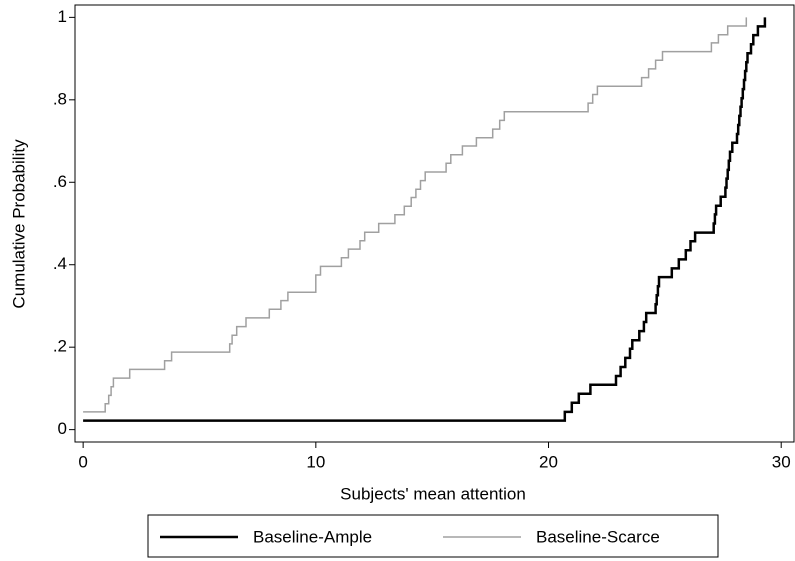  I want to click on x-tick-label: 0, so click(82, 461).